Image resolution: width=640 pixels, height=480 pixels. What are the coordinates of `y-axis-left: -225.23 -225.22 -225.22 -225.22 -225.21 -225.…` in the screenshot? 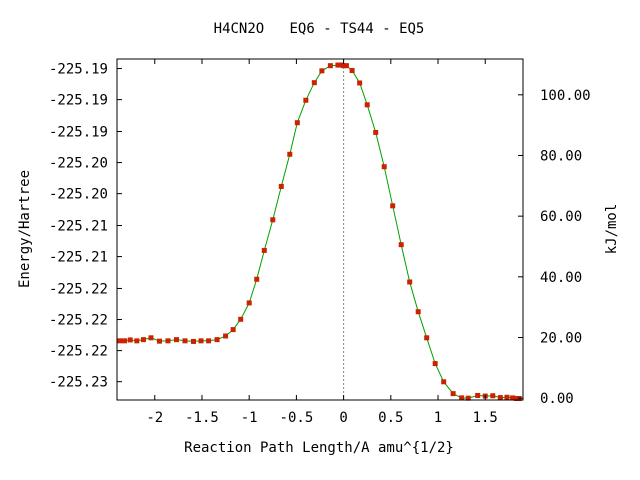 It's located at (85, 226).